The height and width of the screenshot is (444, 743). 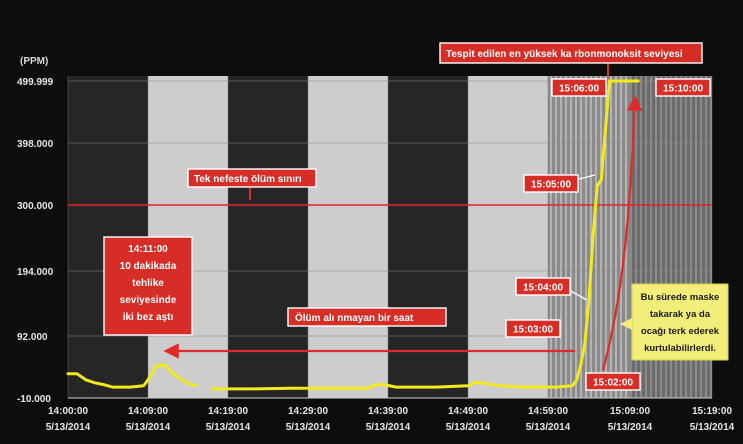 What do you see at coordinates (680, 297) in the screenshot?
I see `advice-note-line: Bu sürede maske` at bounding box center [680, 297].